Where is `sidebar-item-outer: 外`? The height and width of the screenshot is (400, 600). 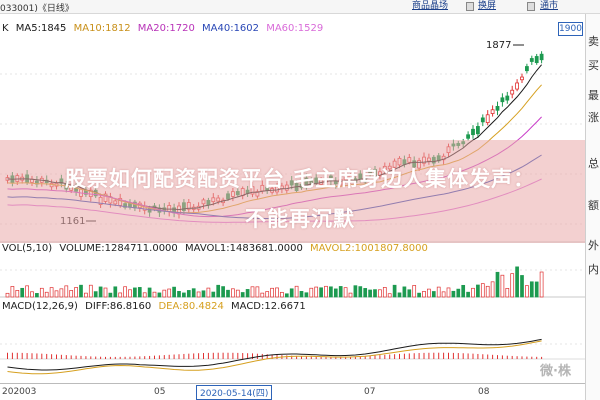
sidebar-item-outer: 外 is located at coordinates (593, 245).